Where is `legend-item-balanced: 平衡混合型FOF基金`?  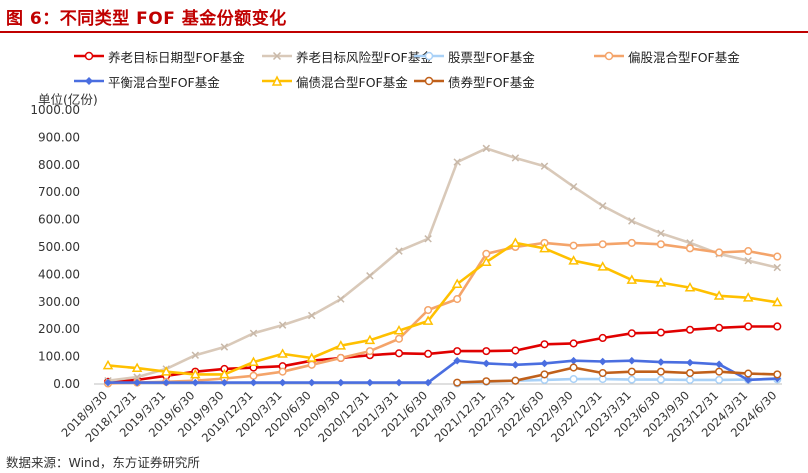 legend-item-balanced: 平衡混合型FOF基金 is located at coordinates (147, 81).